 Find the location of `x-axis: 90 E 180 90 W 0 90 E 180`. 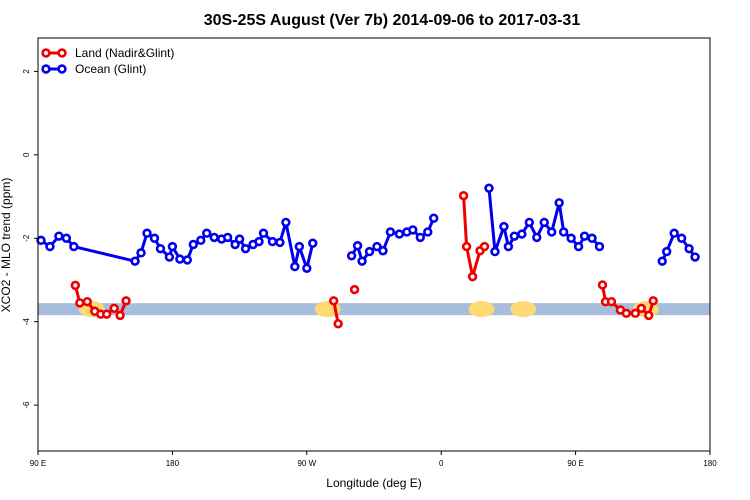

x-axis: 90 E 180 90 W 0 90 E 180 is located at coordinates (373, 459).